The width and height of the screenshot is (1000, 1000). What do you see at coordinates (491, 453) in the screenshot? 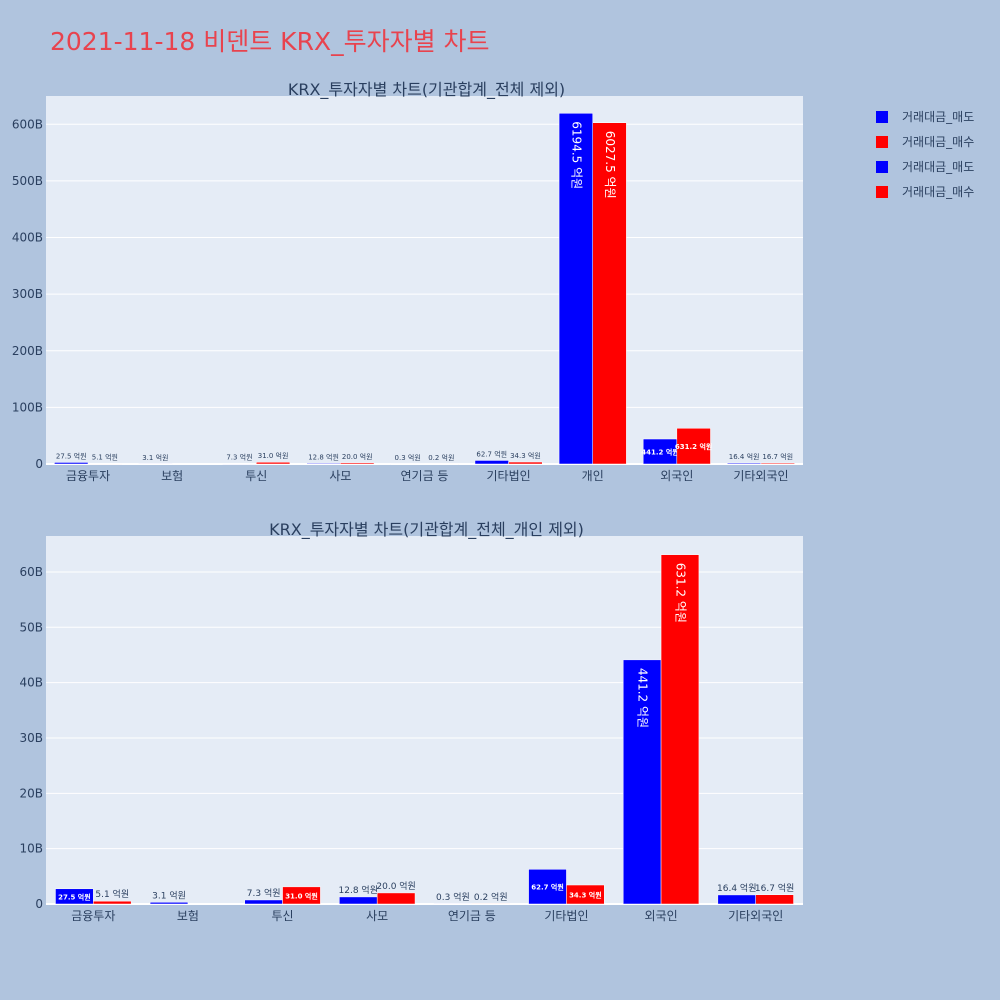
I see `data-label: 62.7 억원` at bounding box center [491, 453].